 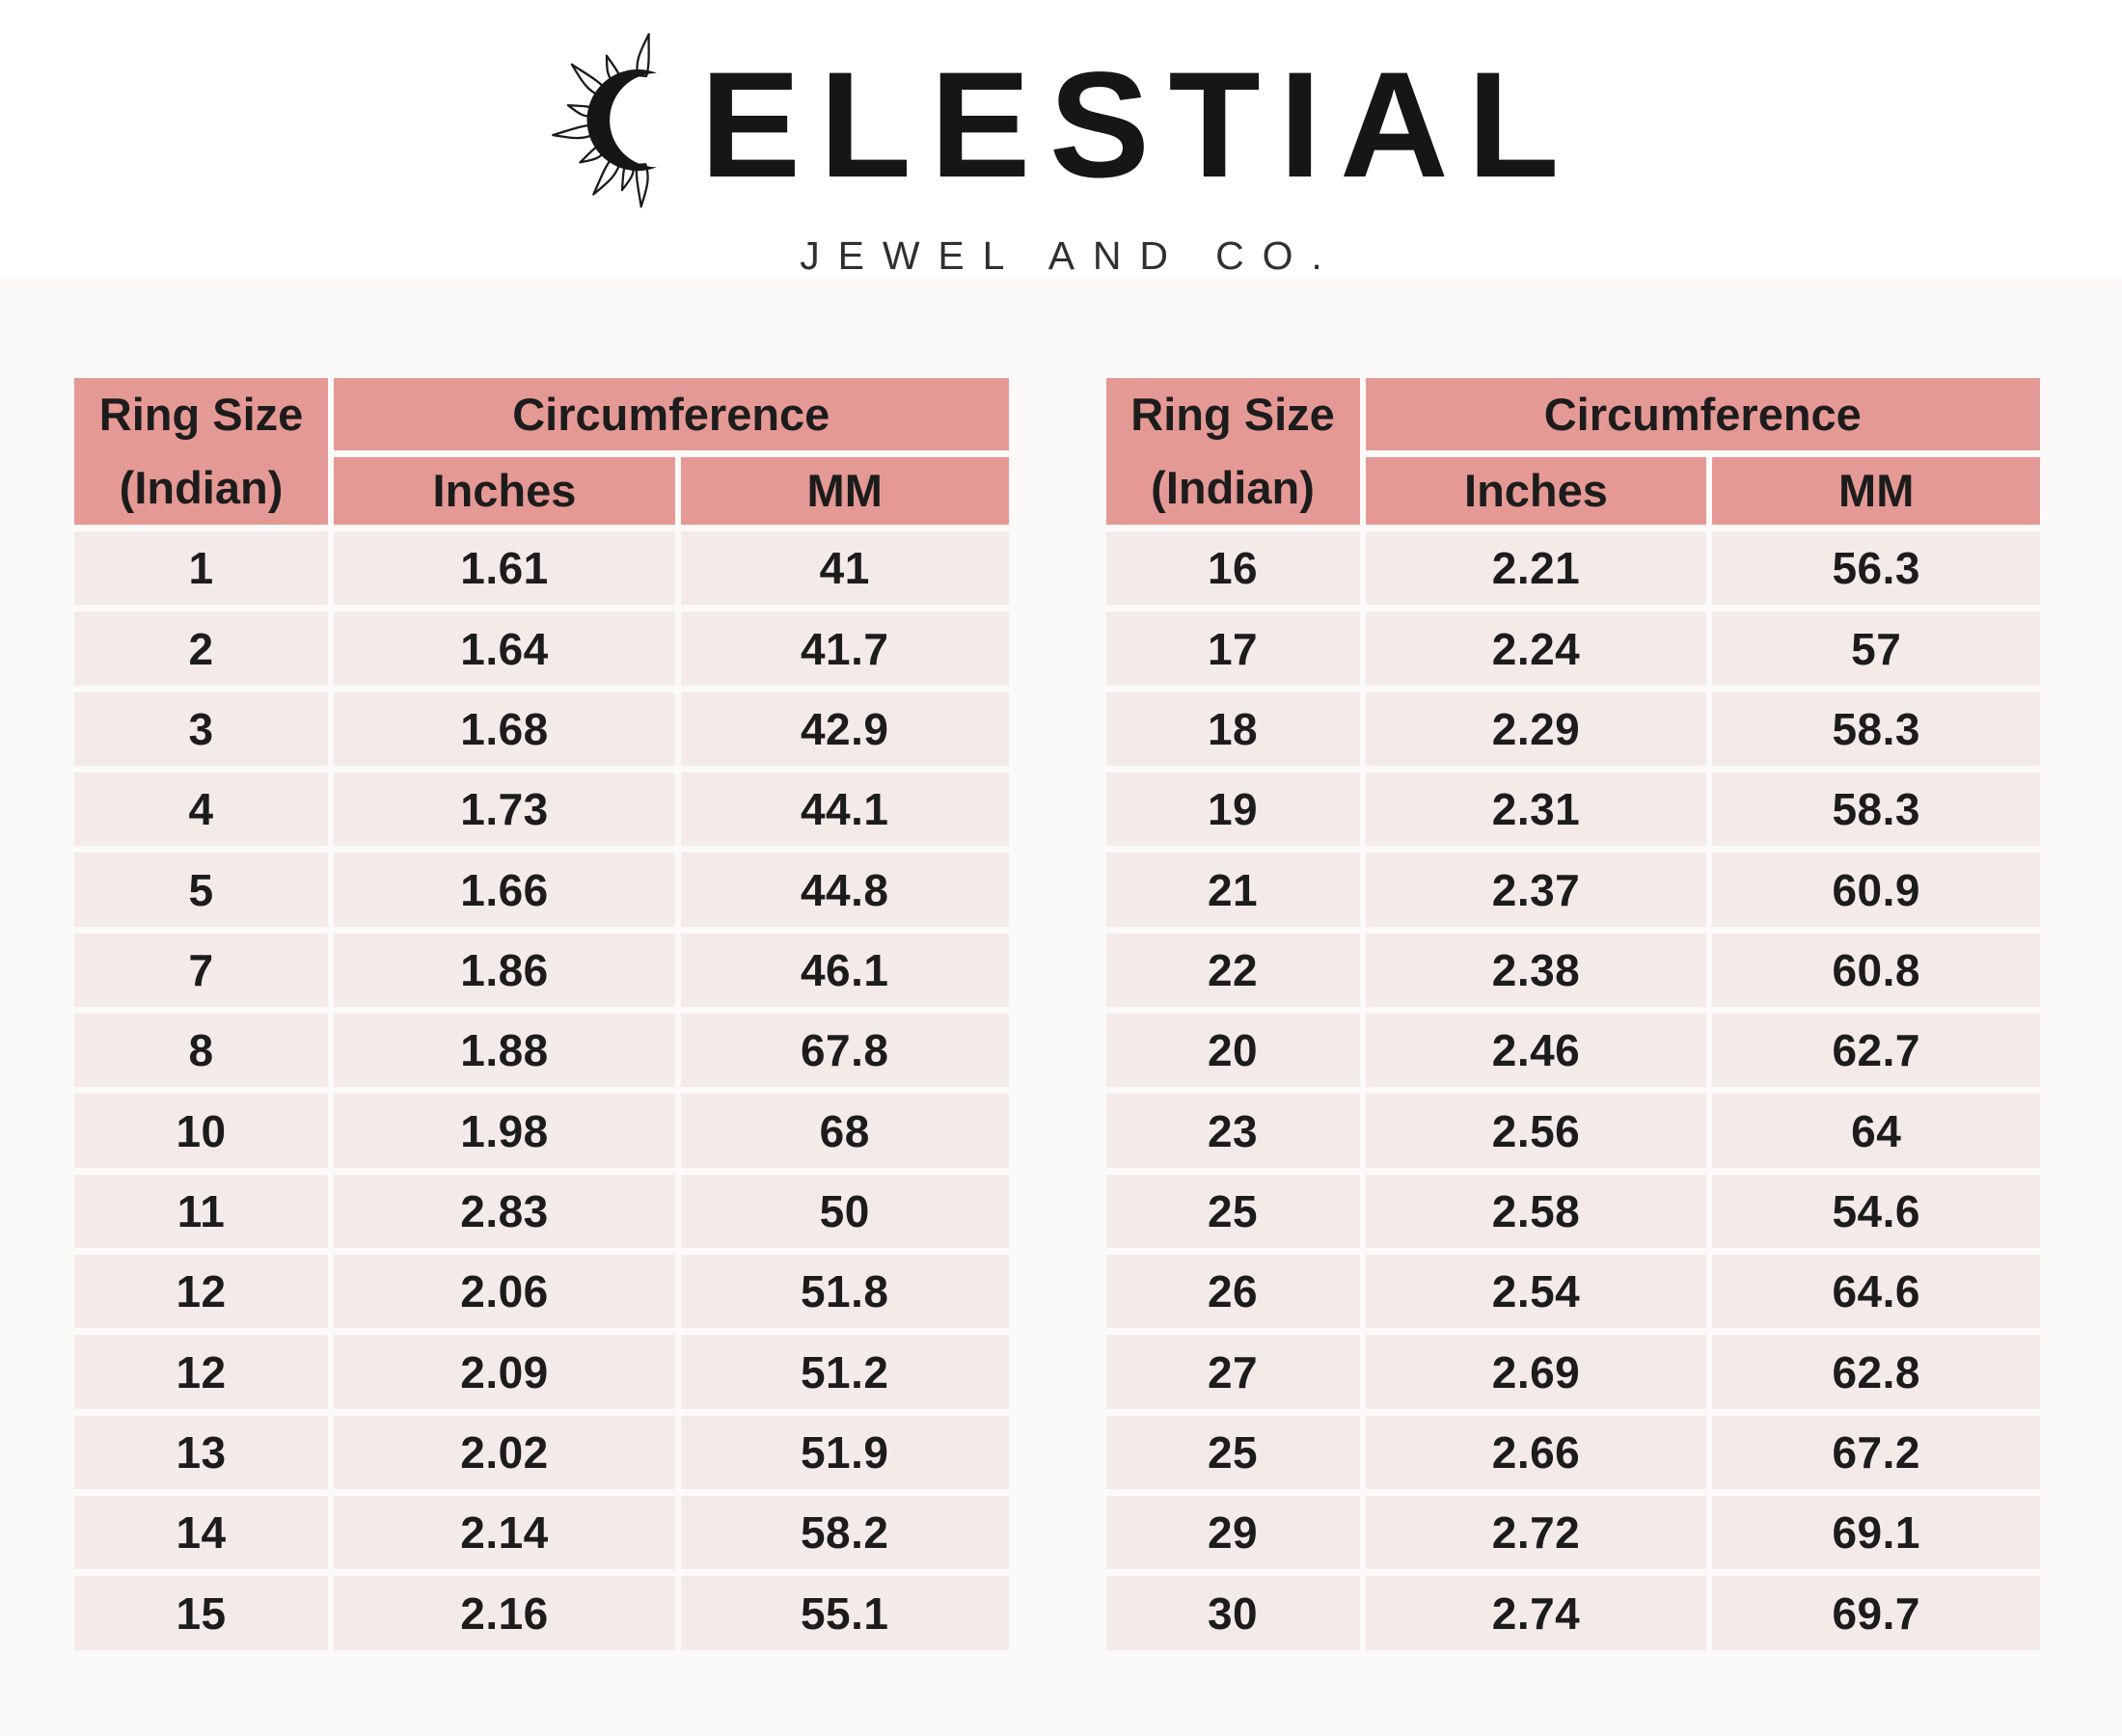 What do you see at coordinates (1536, 970) in the screenshot?
I see `inches-cell: 2.38` at bounding box center [1536, 970].